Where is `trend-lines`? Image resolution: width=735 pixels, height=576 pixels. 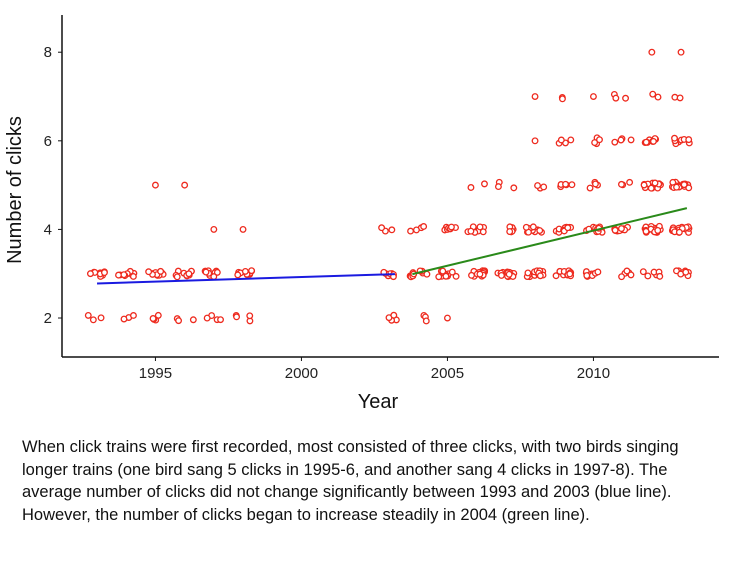
trend-lines is located at coordinates (392, 246).